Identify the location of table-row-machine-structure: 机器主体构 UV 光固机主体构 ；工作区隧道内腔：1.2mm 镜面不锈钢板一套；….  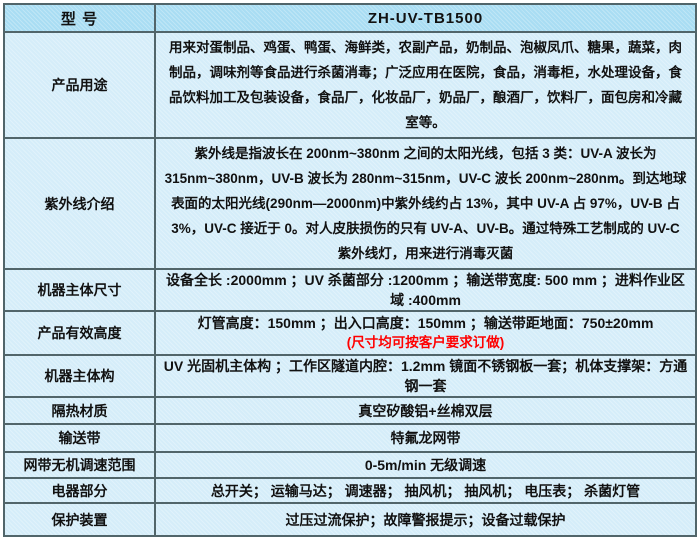
(350, 376).